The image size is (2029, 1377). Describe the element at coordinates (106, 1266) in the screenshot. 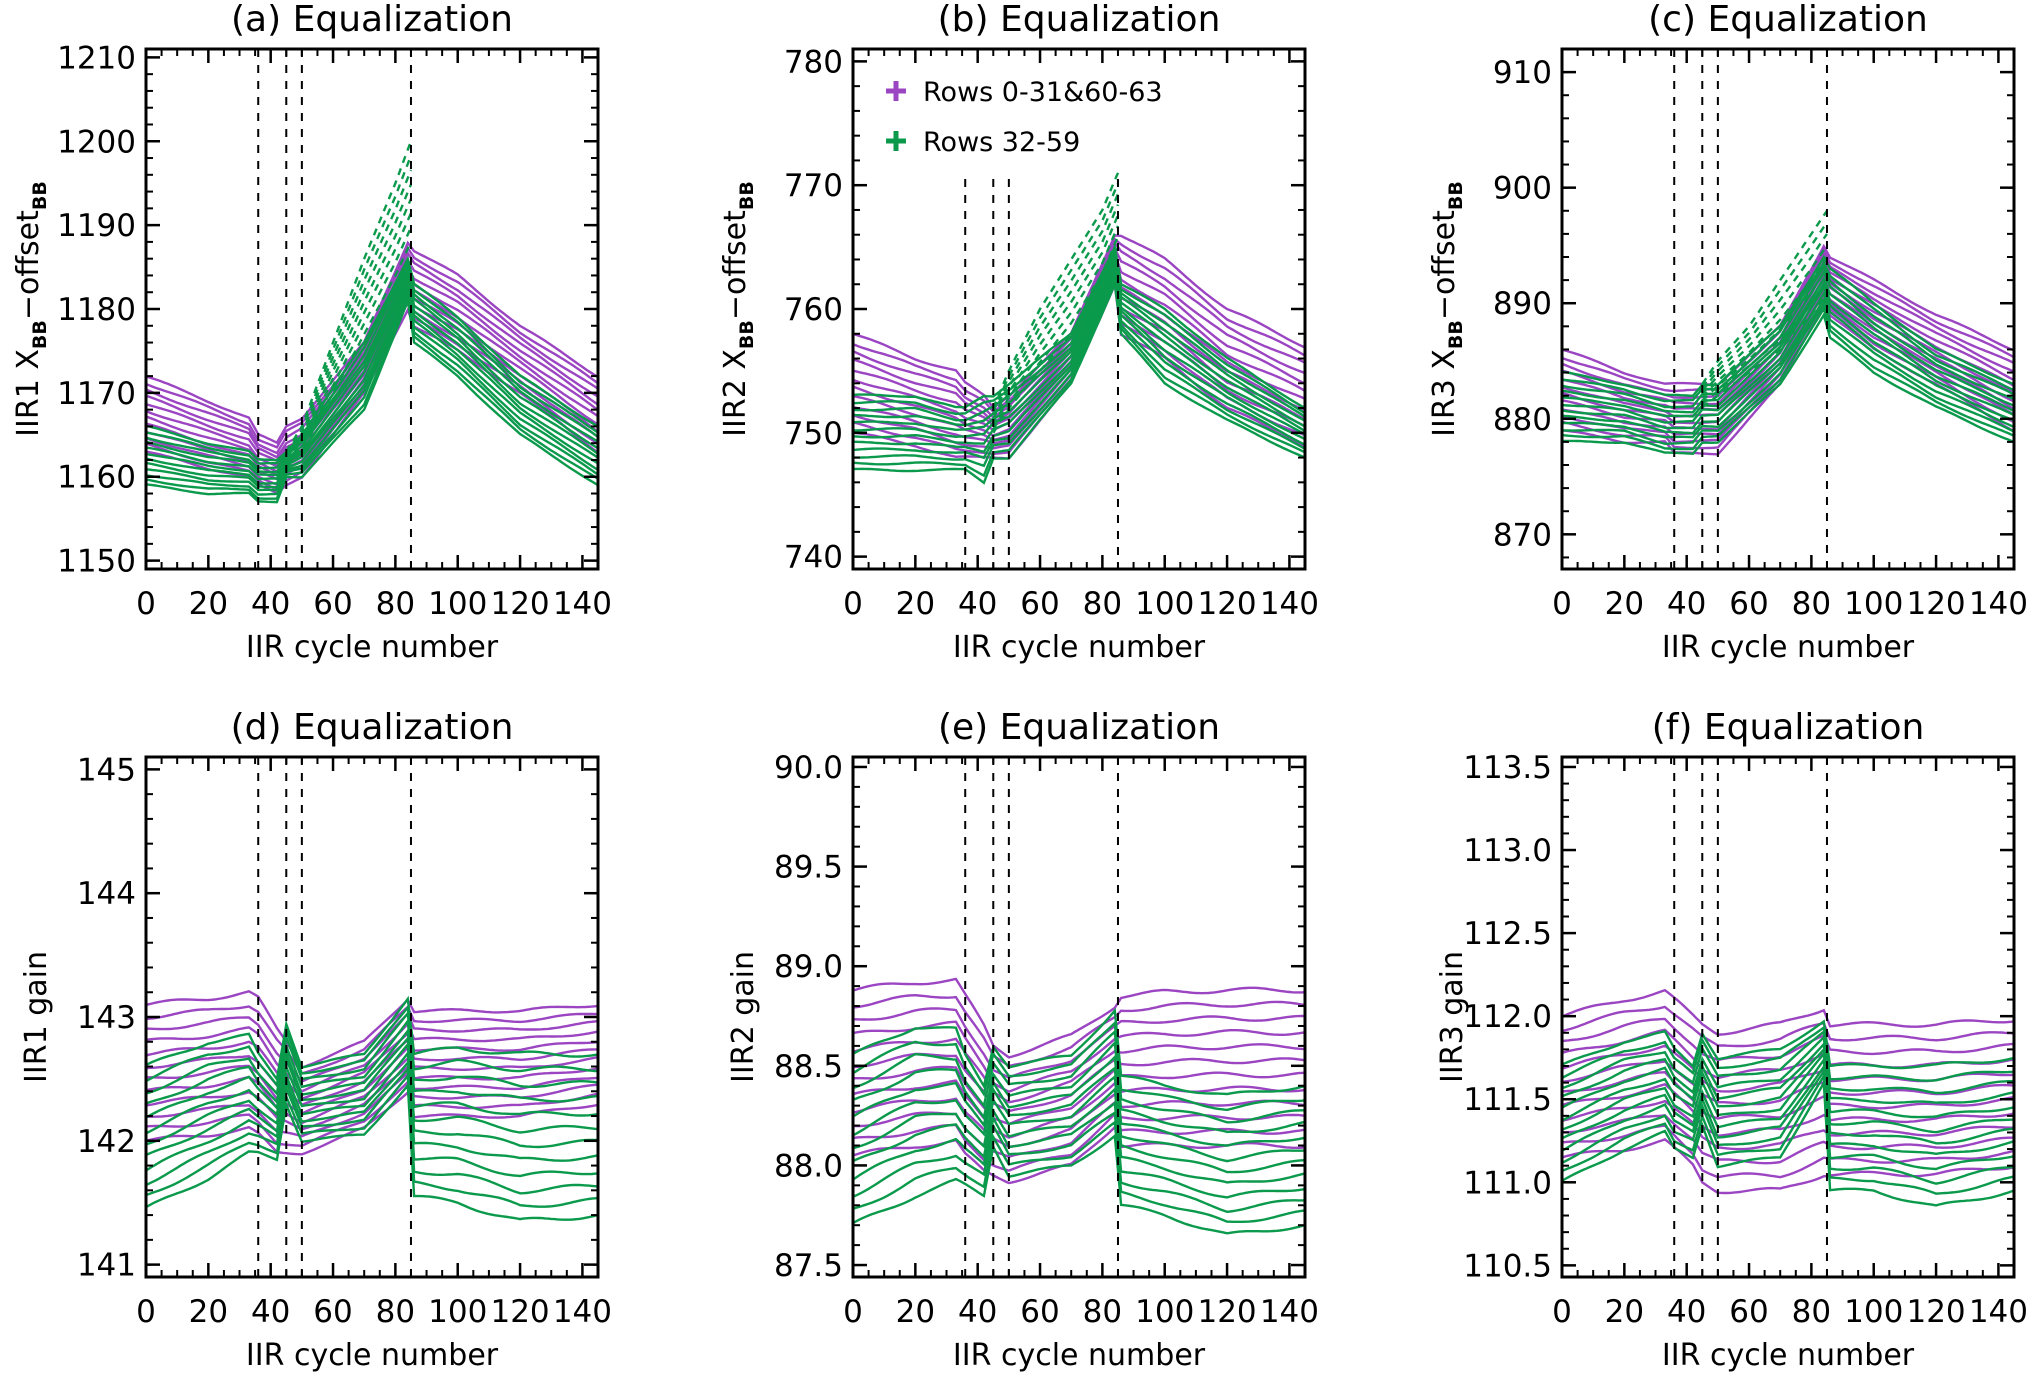

I see `y-tick-label: 141` at that location.